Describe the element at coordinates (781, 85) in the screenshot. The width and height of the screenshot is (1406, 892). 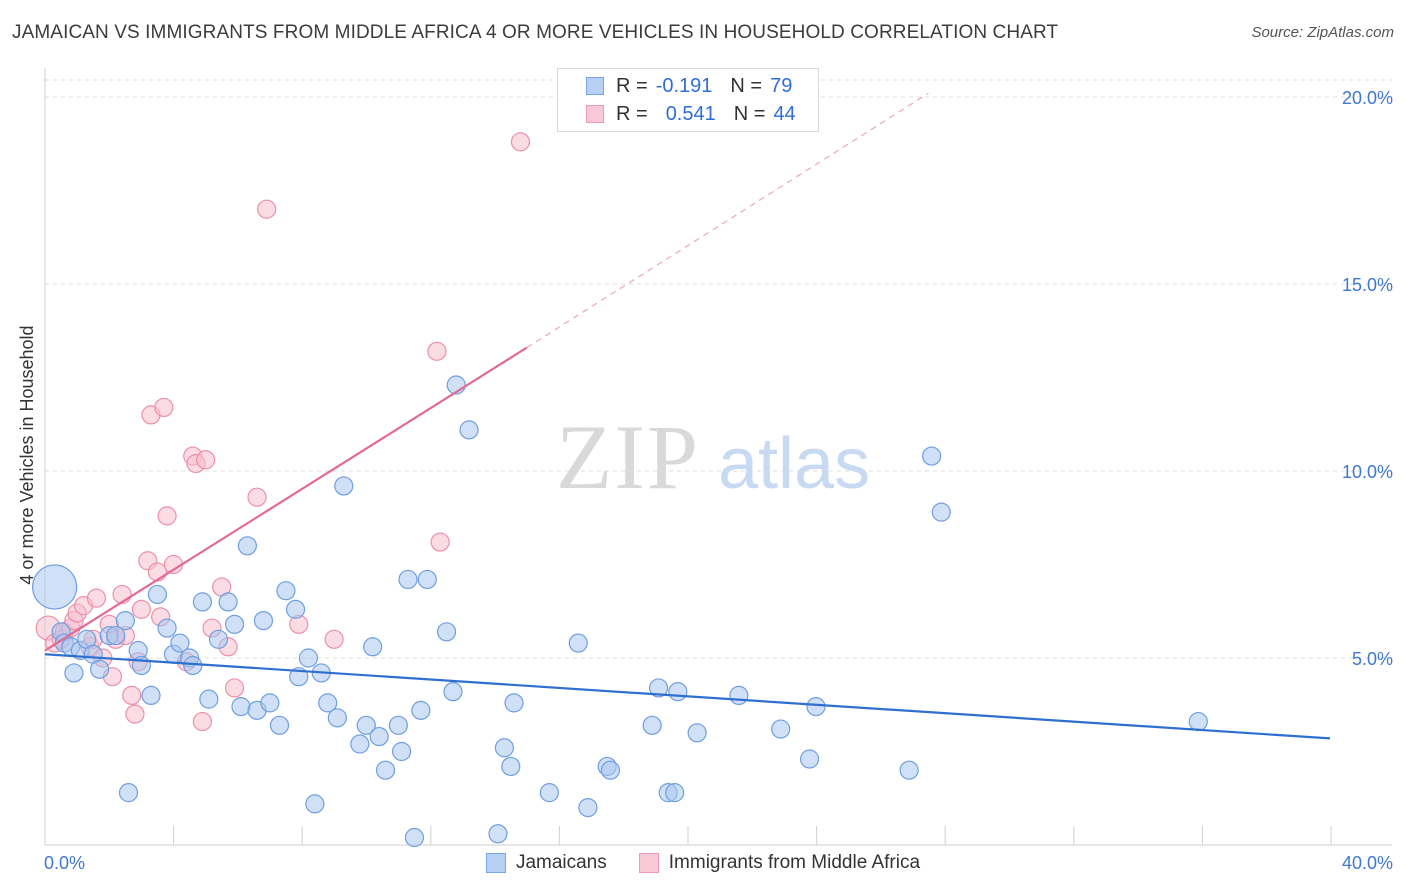
I see `n-value: 79` at that location.